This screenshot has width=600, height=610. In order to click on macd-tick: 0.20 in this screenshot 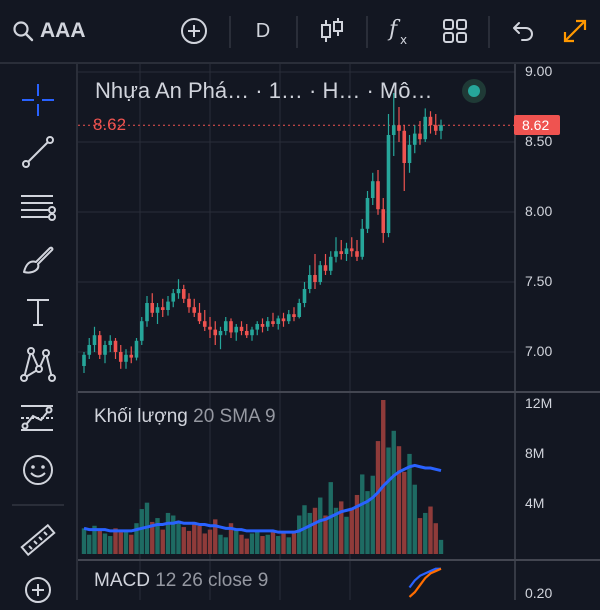, I will do `click(538, 592)`.